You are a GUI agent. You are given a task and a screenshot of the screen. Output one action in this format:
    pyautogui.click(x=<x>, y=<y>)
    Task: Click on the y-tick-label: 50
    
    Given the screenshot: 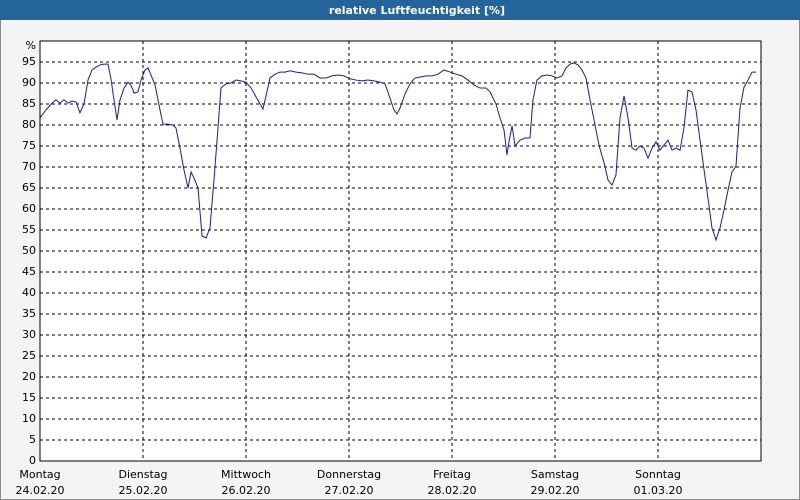 What is the action you would take?
    pyautogui.click(x=29, y=250)
    